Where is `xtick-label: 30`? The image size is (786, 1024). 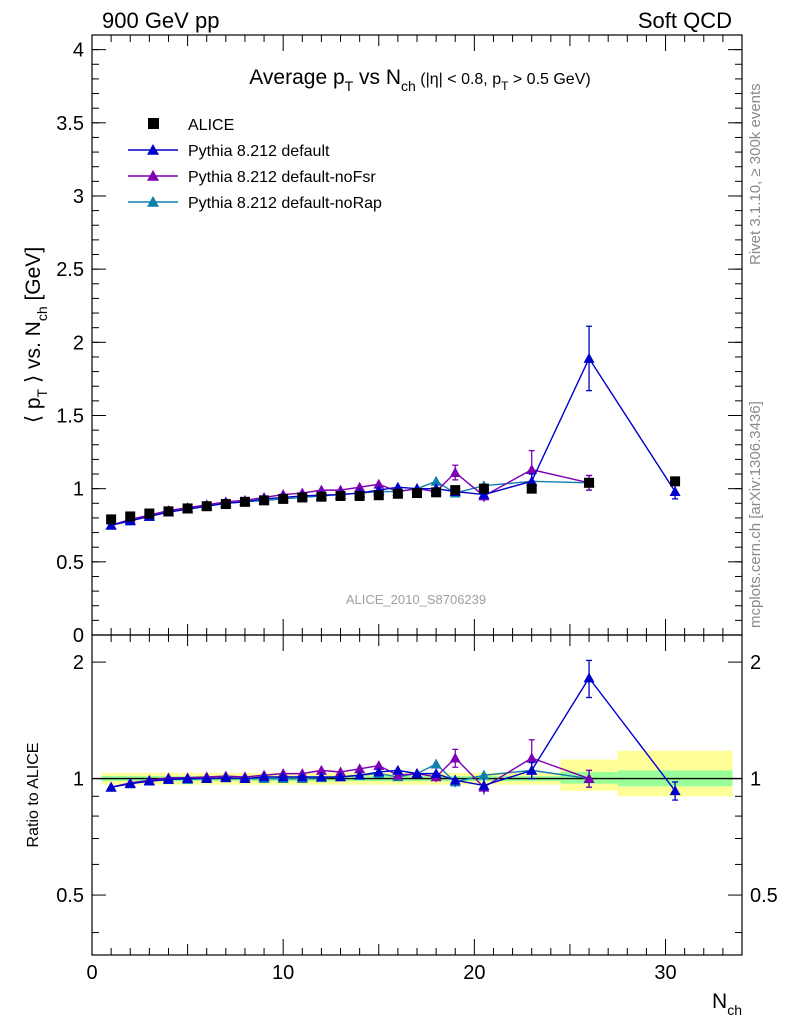
xtick-label: 30 is located at coordinates (665, 973).